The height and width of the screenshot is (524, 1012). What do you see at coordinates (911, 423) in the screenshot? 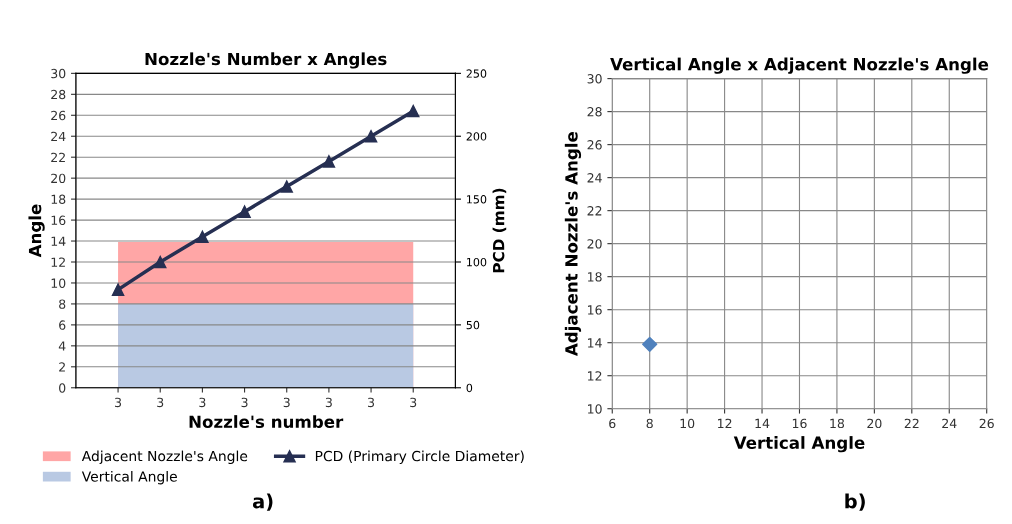
I see `x-tick-label: 22` at bounding box center [911, 423].